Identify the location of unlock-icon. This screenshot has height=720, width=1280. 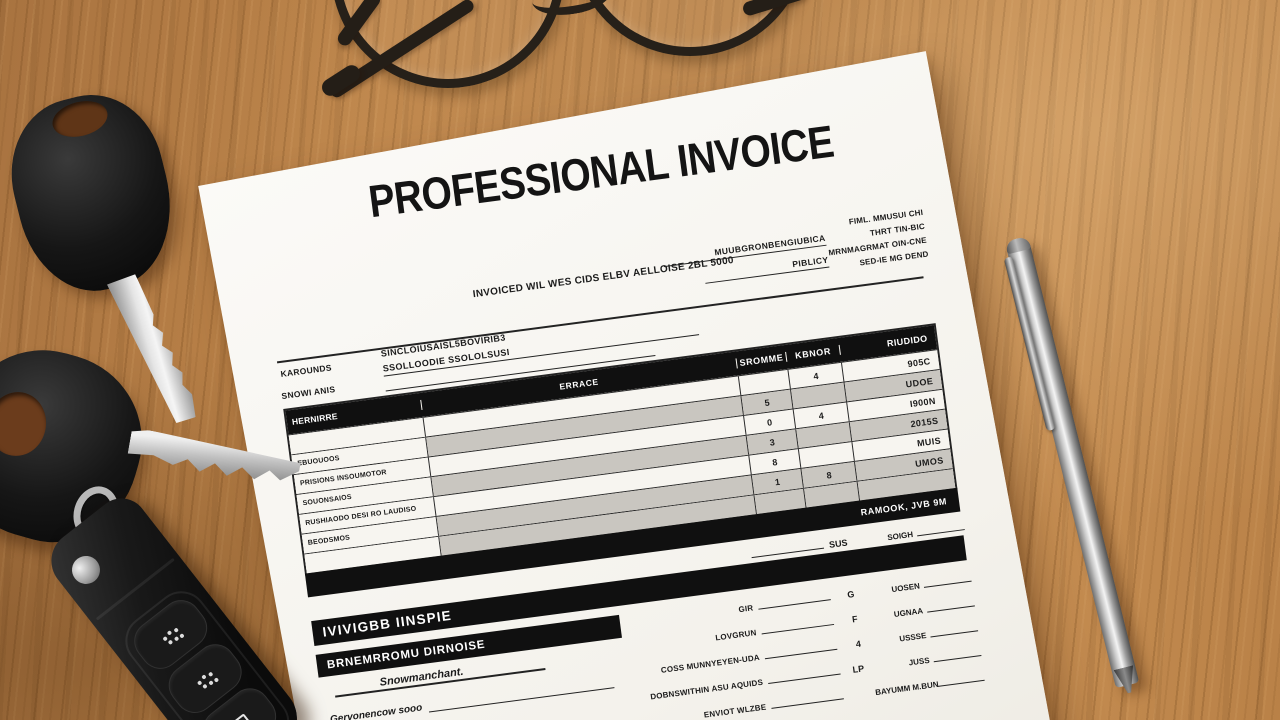
(199, 683).